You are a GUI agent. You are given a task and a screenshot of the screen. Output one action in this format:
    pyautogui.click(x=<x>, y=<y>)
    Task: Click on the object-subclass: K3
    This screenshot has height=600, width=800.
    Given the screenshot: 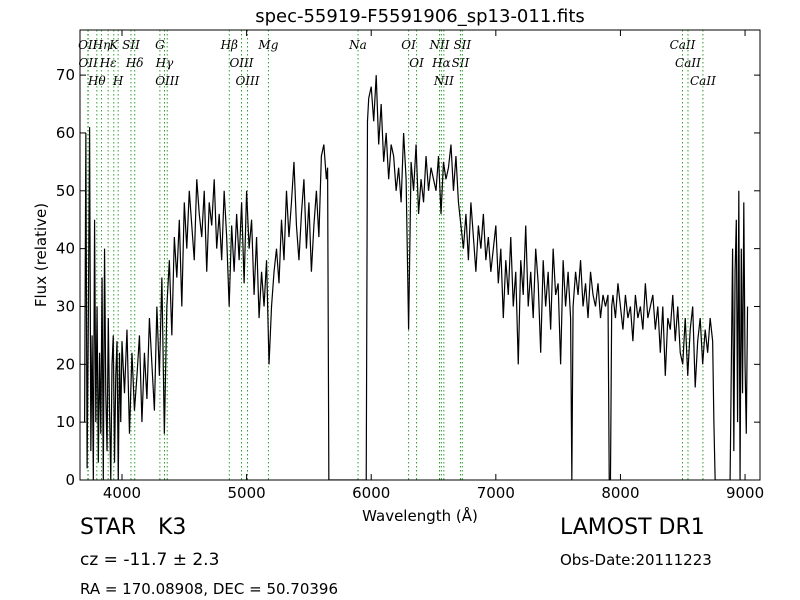 What is the action you would take?
    pyautogui.click(x=172, y=527)
    